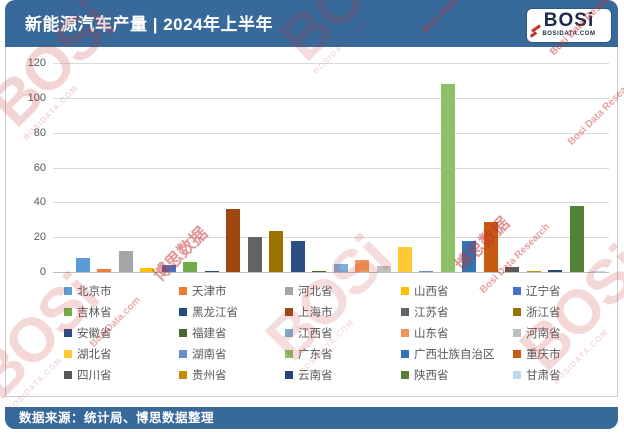 The image size is (624, 436). Describe the element at coordinates (94, 354) in the screenshot. I see `legend-label: 湖北省` at that location.